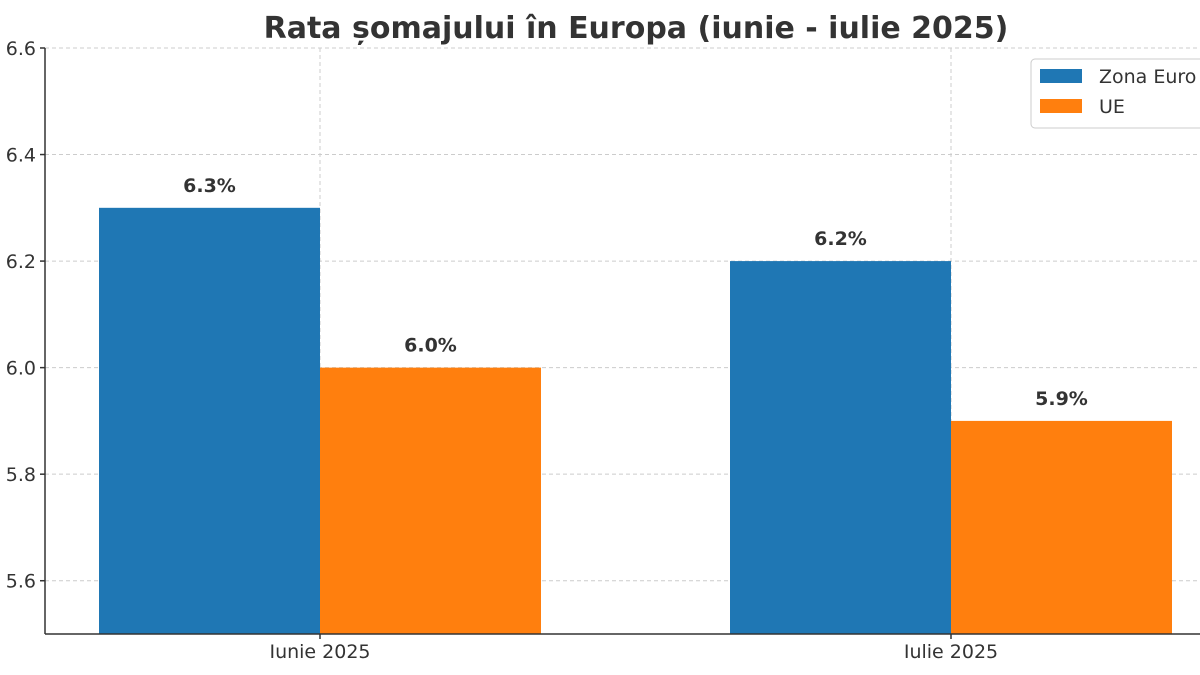  I want to click on y-tick-label: 5.8, so click(21, 475).